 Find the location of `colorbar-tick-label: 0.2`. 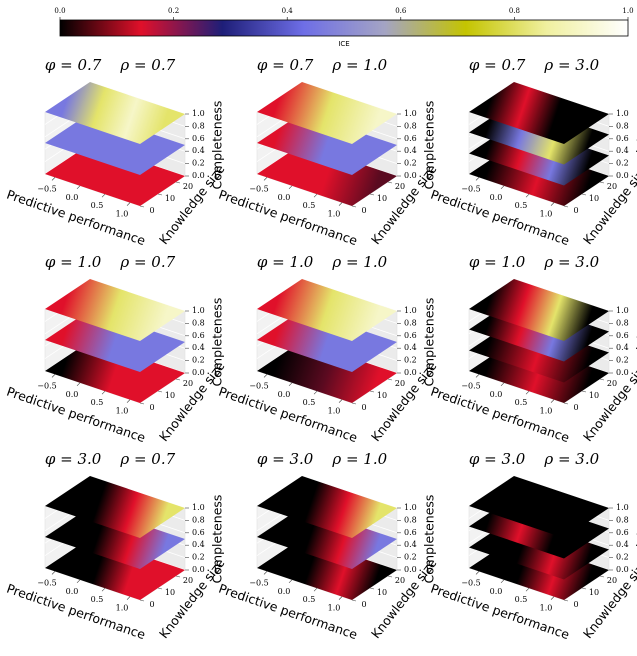

colorbar-tick-label: 0.2 is located at coordinates (173, 11).